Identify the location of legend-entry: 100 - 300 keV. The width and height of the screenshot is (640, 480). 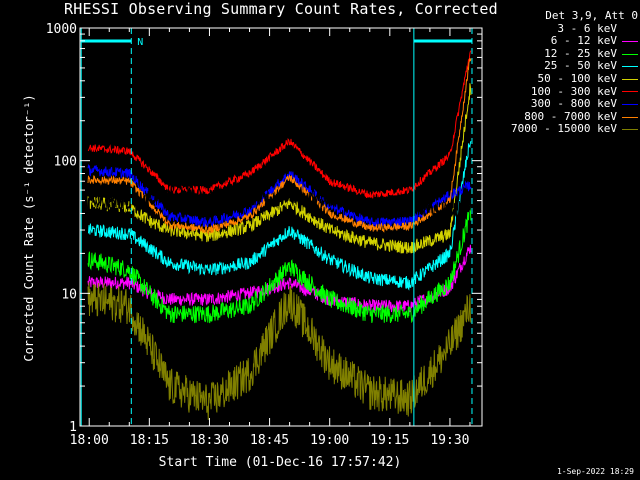
(565, 91).